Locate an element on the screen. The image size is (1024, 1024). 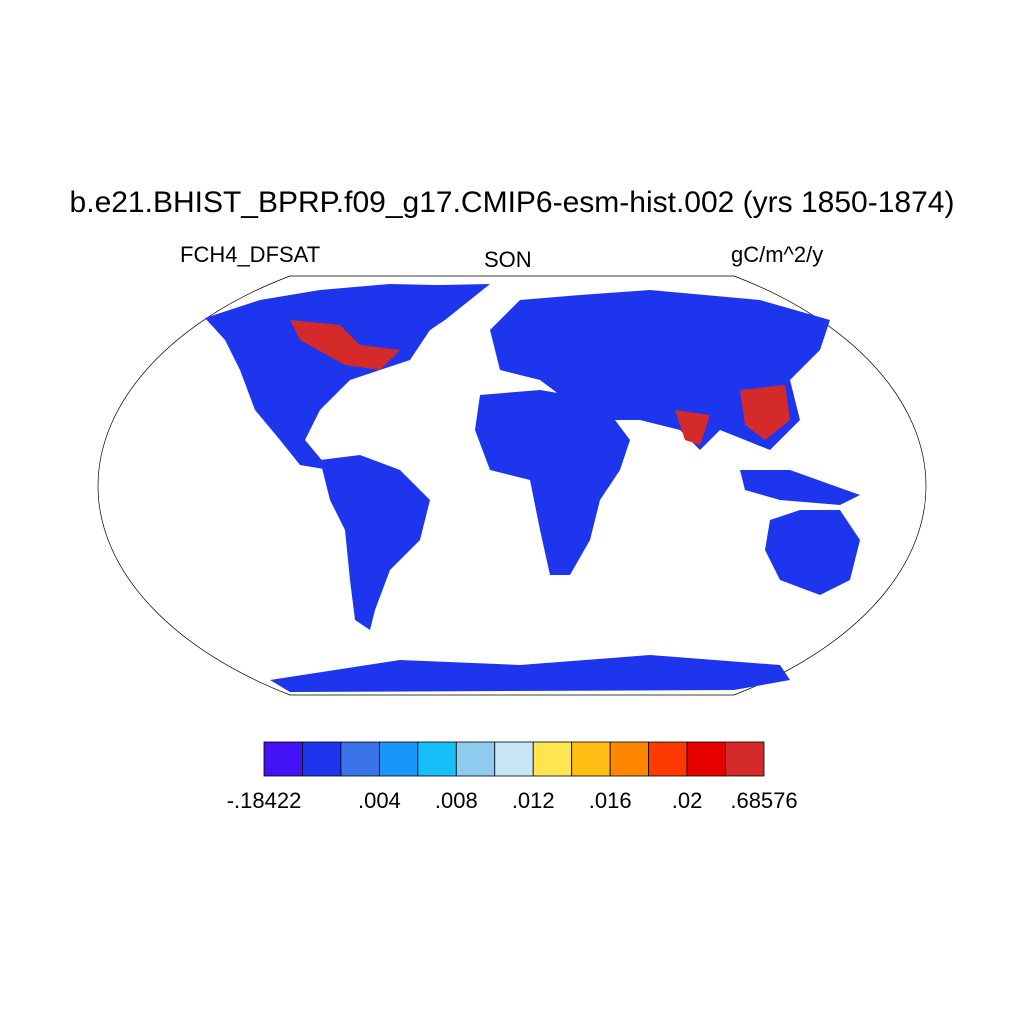
australia is located at coordinates (812, 552).